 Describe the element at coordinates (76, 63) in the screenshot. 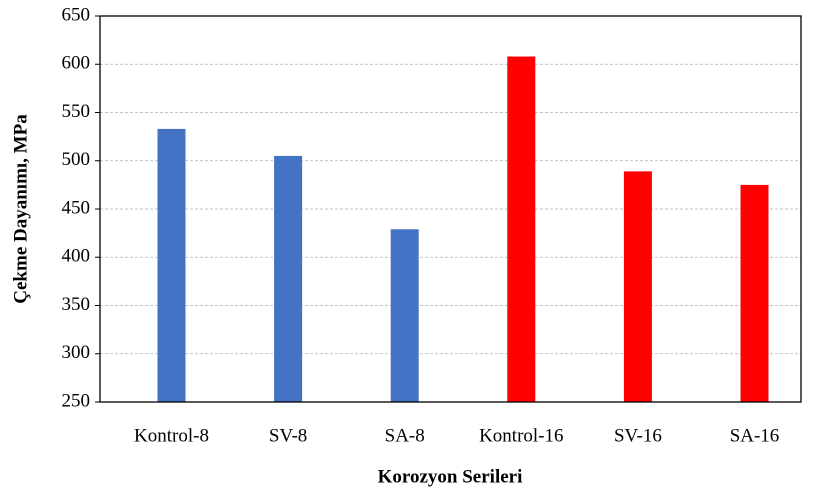

I see `y-tick-label: 600` at that location.